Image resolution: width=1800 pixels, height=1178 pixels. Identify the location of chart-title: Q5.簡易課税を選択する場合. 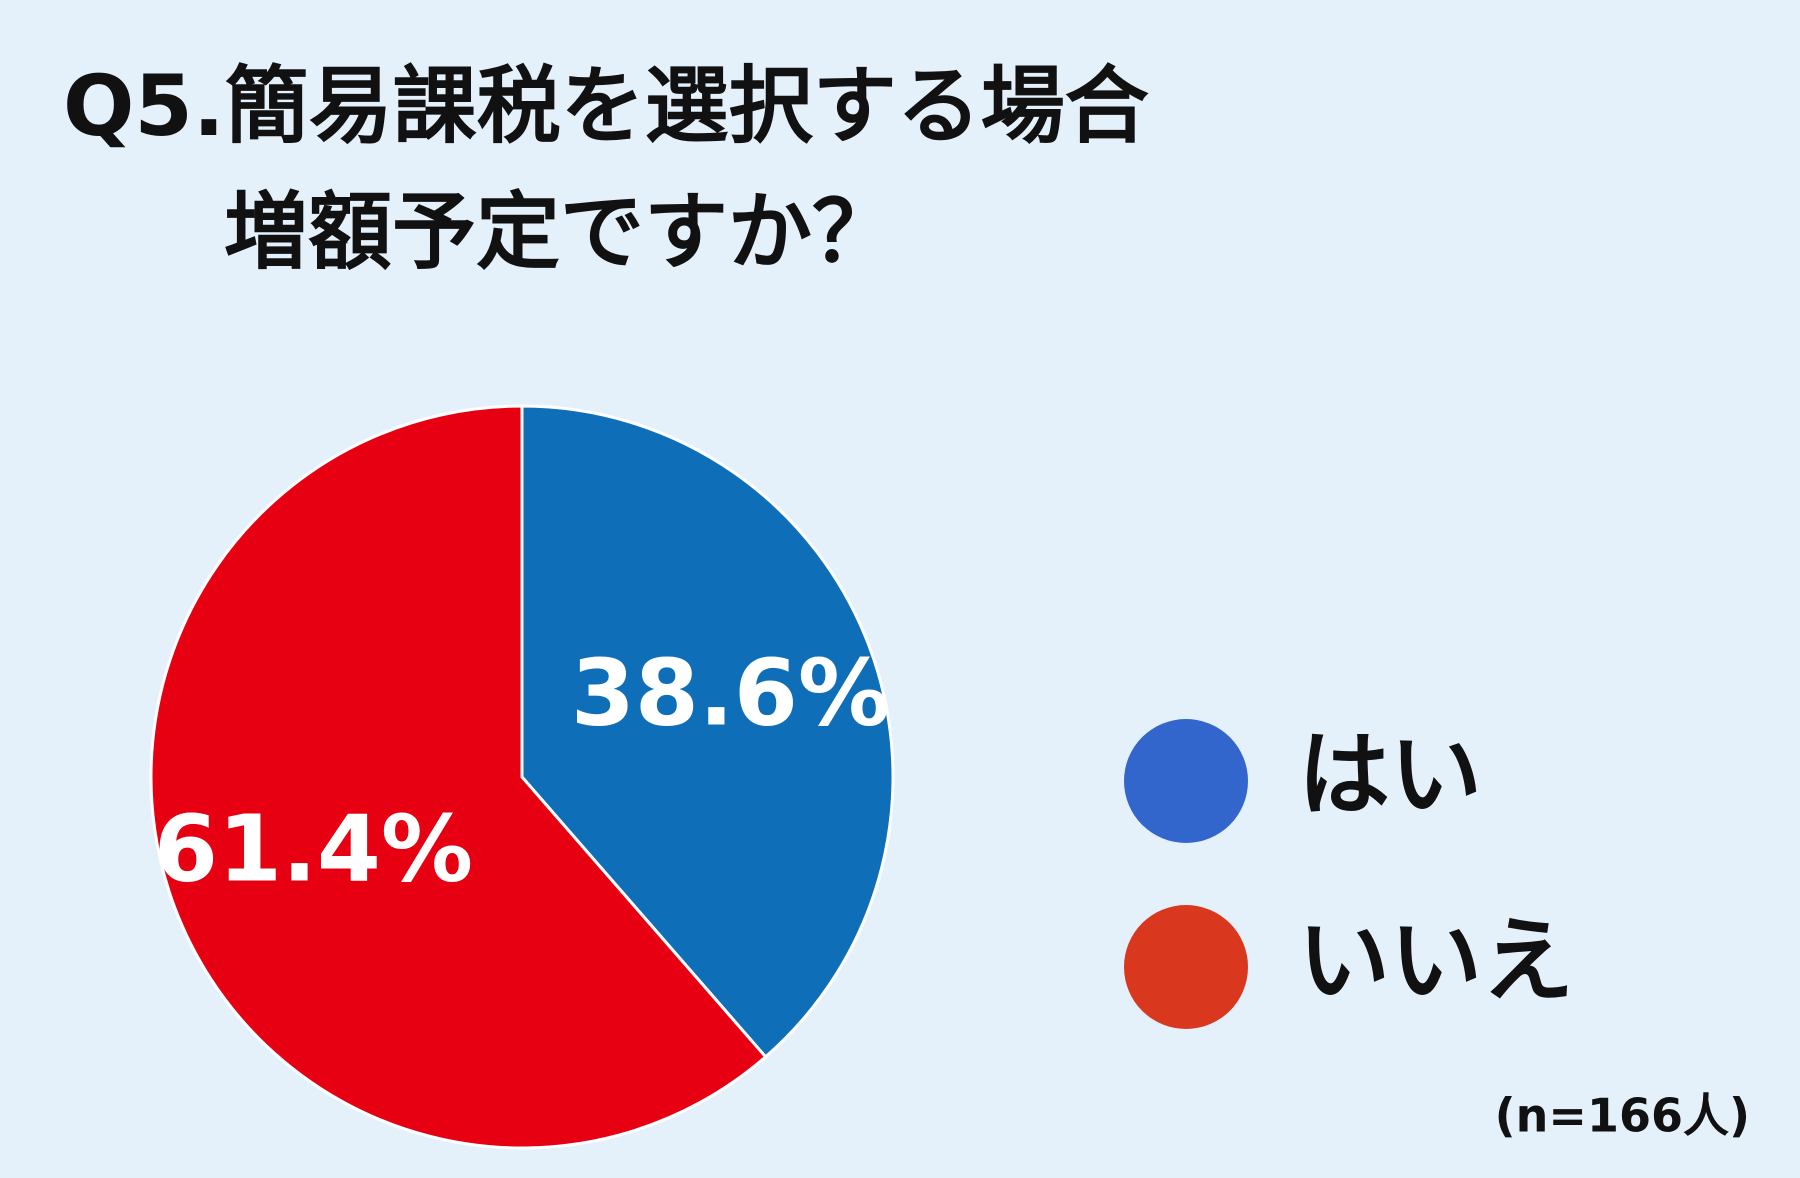
(606, 106).